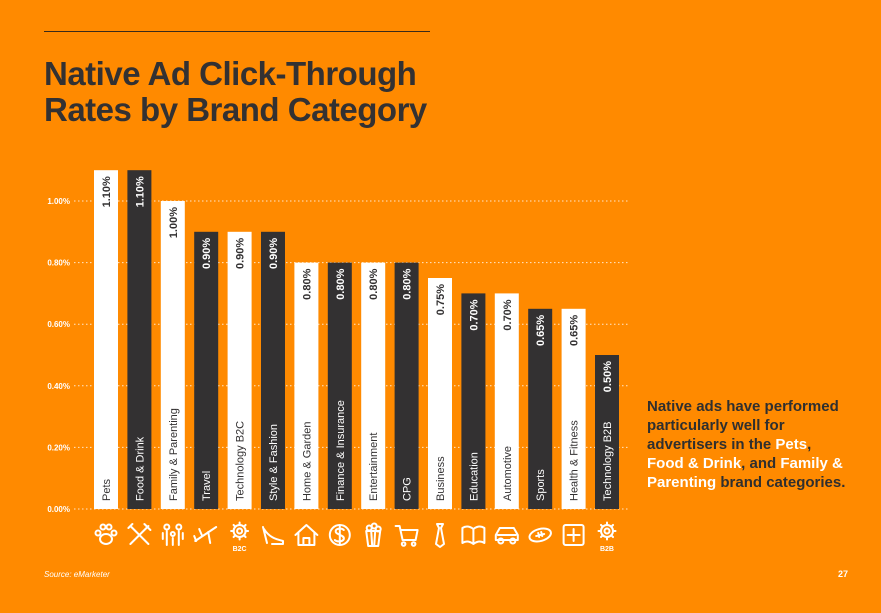  Describe the element at coordinates (174, 454) in the screenshot. I see `category-label: Family & Parenting` at that location.